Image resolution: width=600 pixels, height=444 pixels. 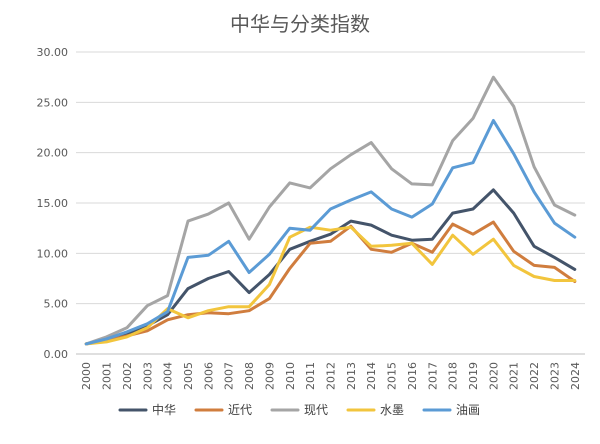 I want to click on legend-label: 中华, so click(x=164, y=409).